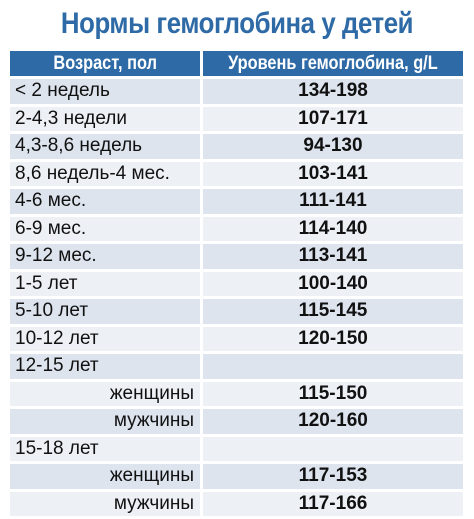 The image size is (474, 519). I want to click on age-cell: 8,6 недель-4 мес., so click(106, 173).